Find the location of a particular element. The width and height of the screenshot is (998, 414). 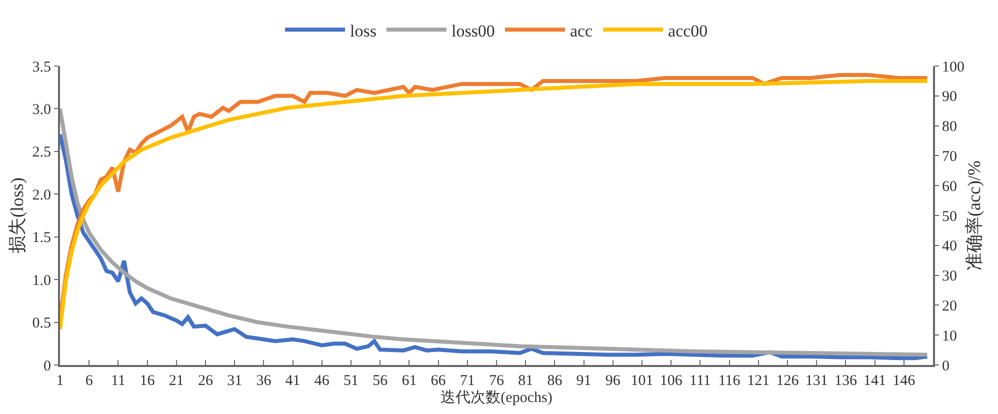

x-tick-label: 96 is located at coordinates (613, 381).